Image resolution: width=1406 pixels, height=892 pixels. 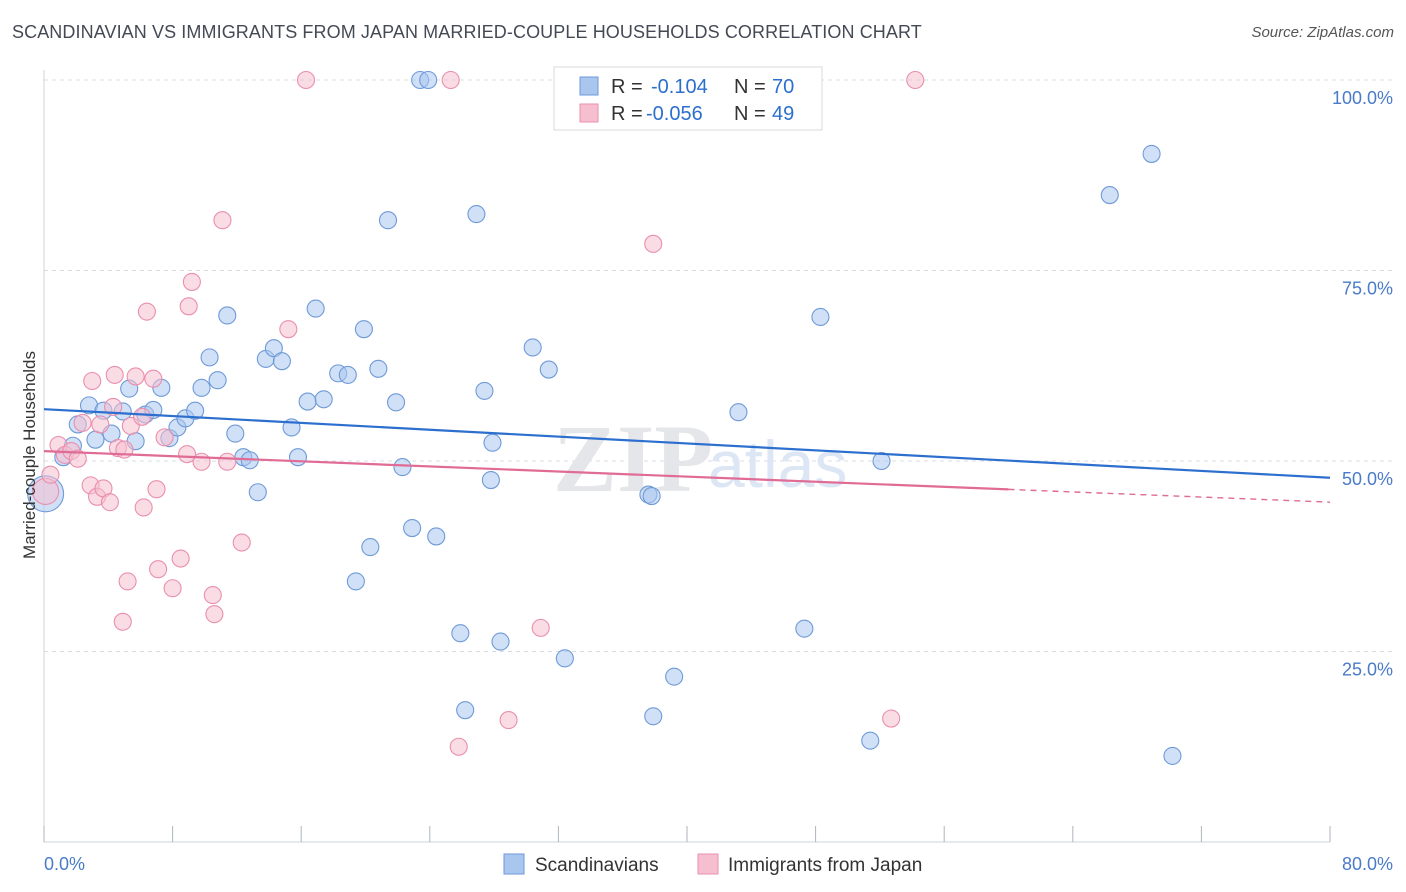 I want to click on y-tick-label: 75.0%, so click(x=1367, y=289).